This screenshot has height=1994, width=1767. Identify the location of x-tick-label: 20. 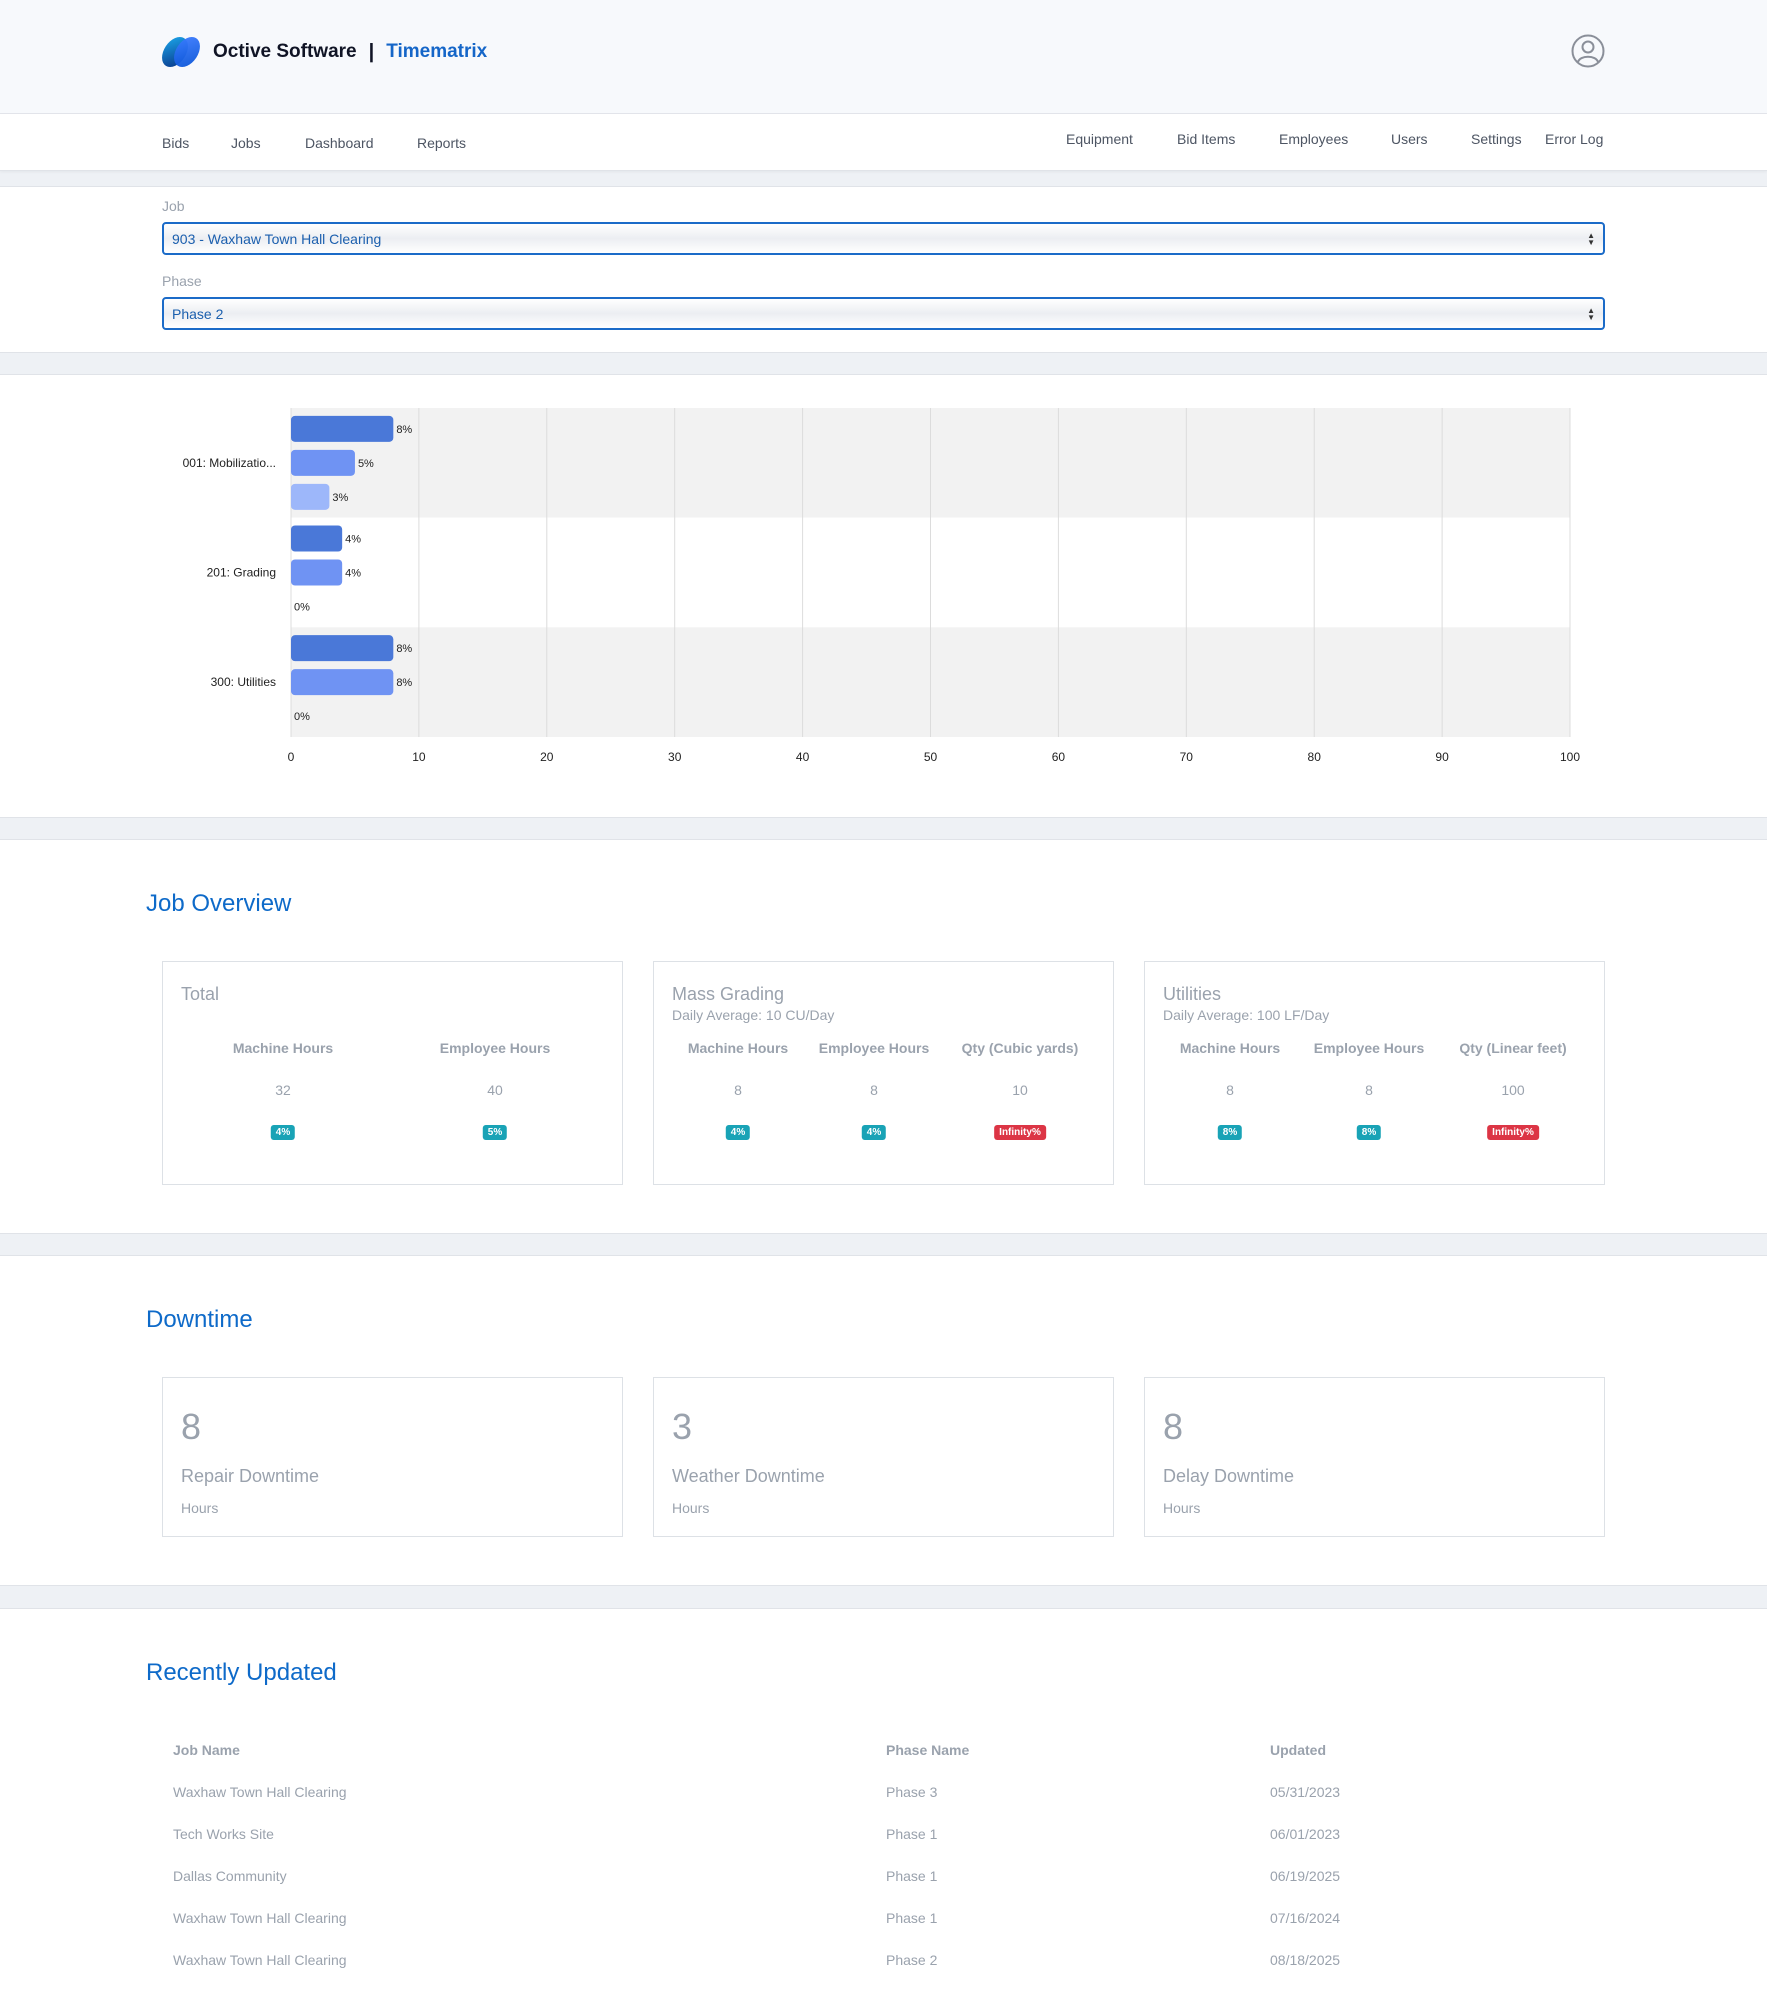
(547, 757).